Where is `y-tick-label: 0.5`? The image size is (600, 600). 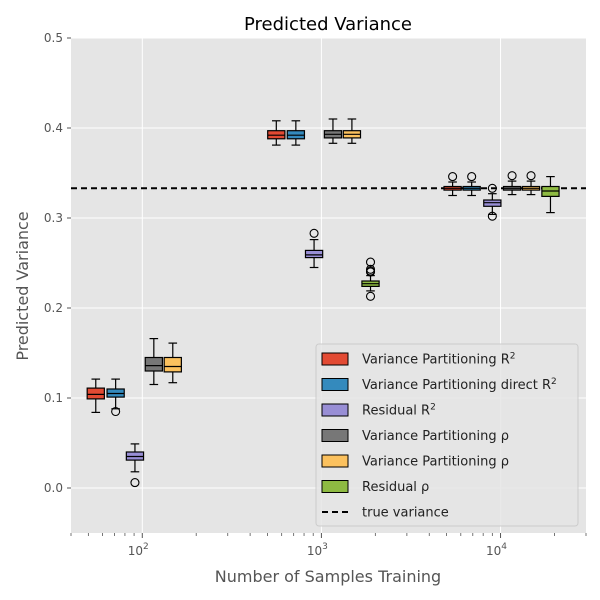 y-tick-label: 0.5 is located at coordinates (53, 38).